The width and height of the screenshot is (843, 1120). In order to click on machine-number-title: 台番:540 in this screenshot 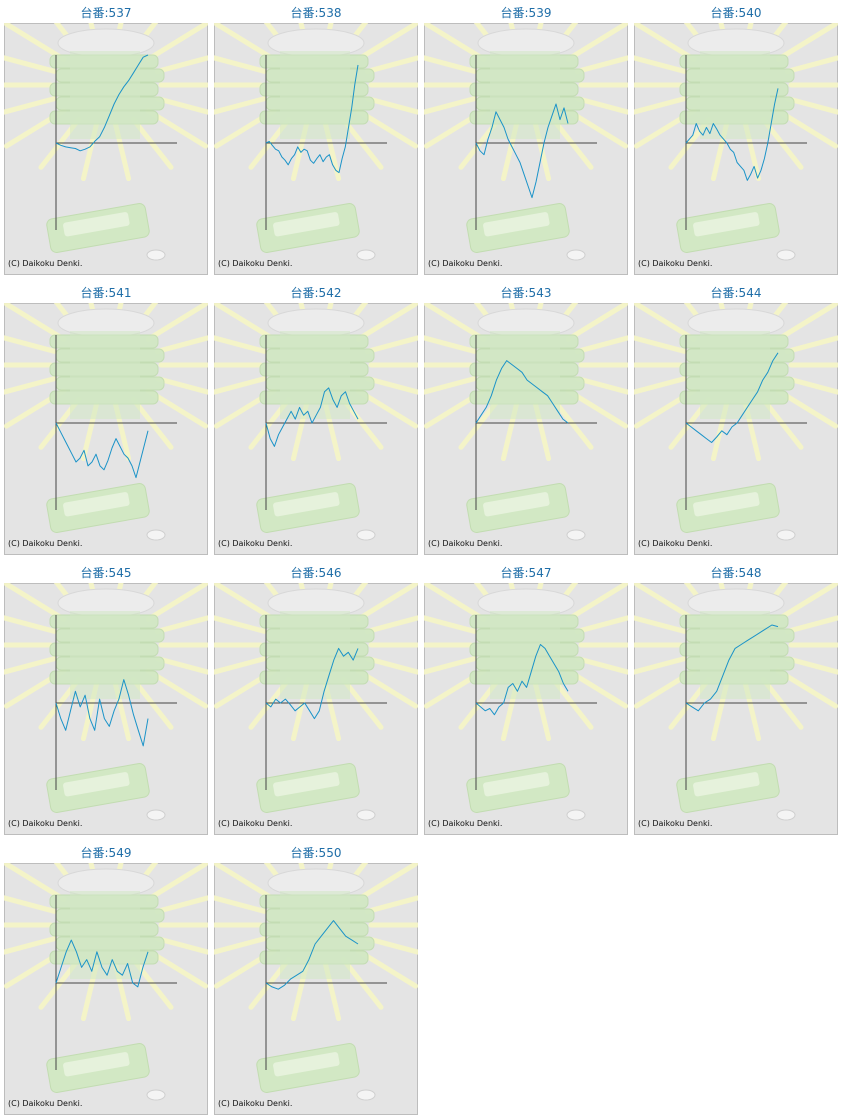, I will do `click(736, 13)`.